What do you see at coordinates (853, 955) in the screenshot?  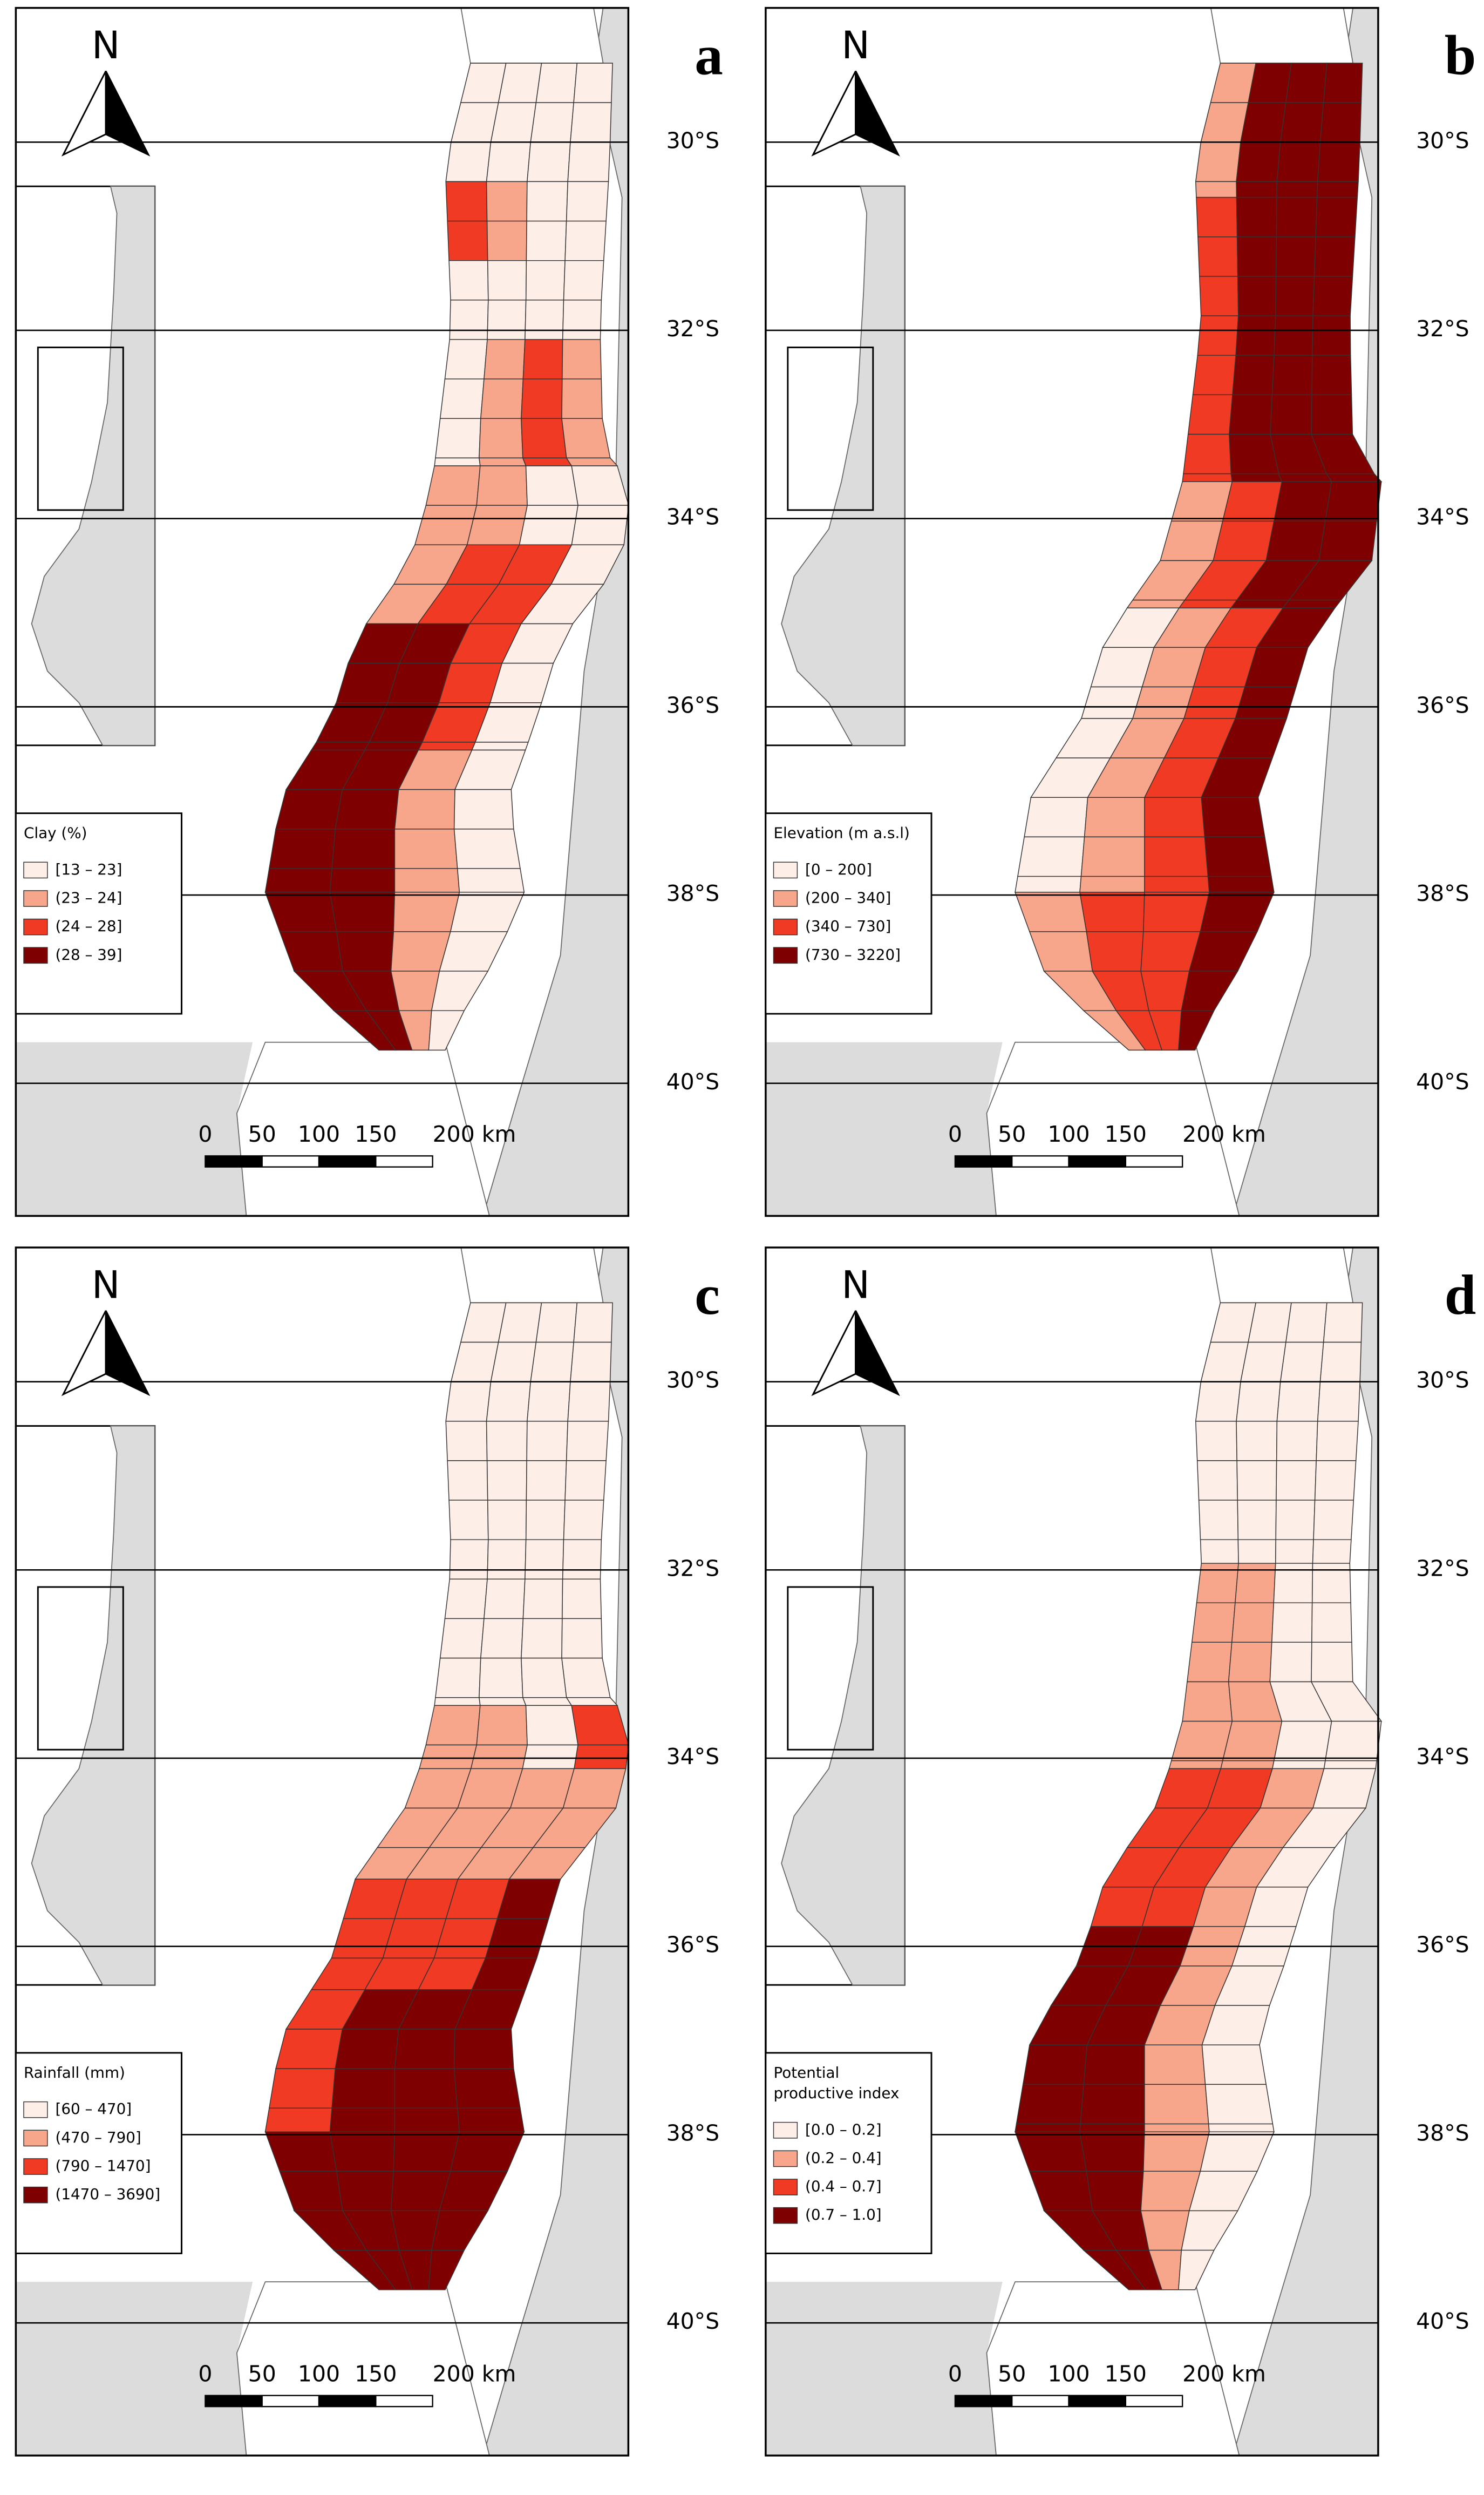 I see `legend-label: (730 – 3220]` at bounding box center [853, 955].